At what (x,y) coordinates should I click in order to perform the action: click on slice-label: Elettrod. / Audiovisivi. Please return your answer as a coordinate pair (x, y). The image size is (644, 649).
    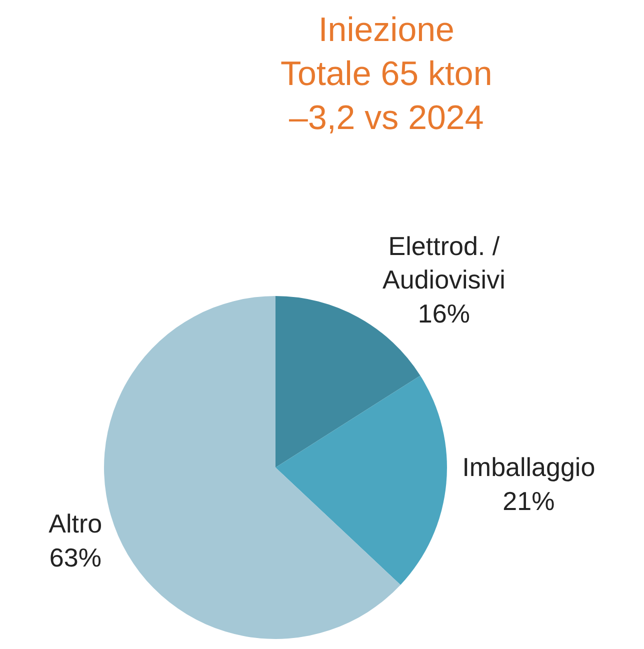
    Looking at the image, I should click on (444, 262).